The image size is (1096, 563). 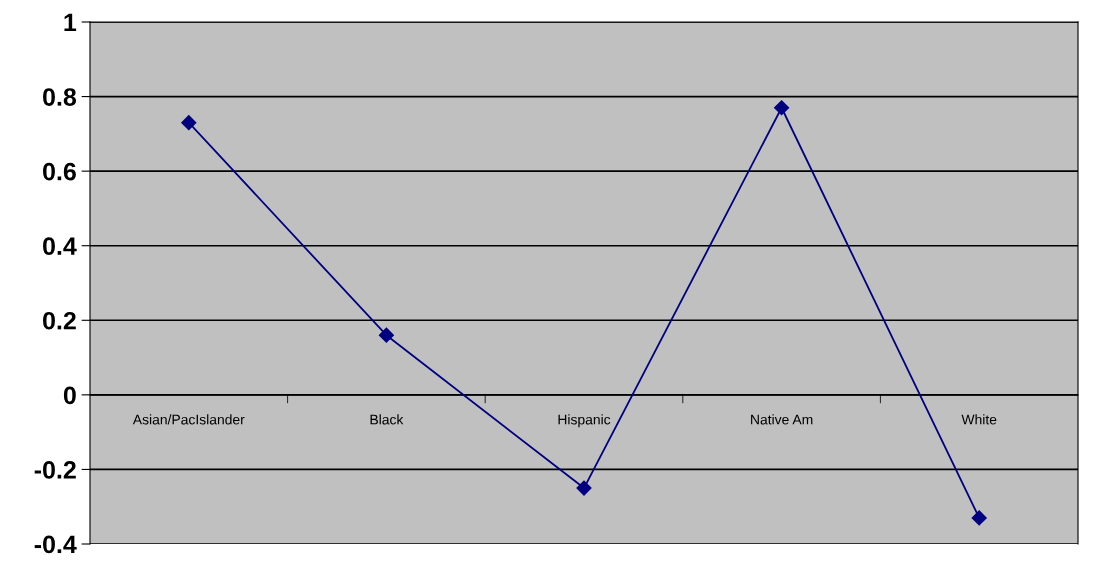 What do you see at coordinates (60, 246) in the screenshot?
I see `y-tick-label: 0.4` at bounding box center [60, 246].